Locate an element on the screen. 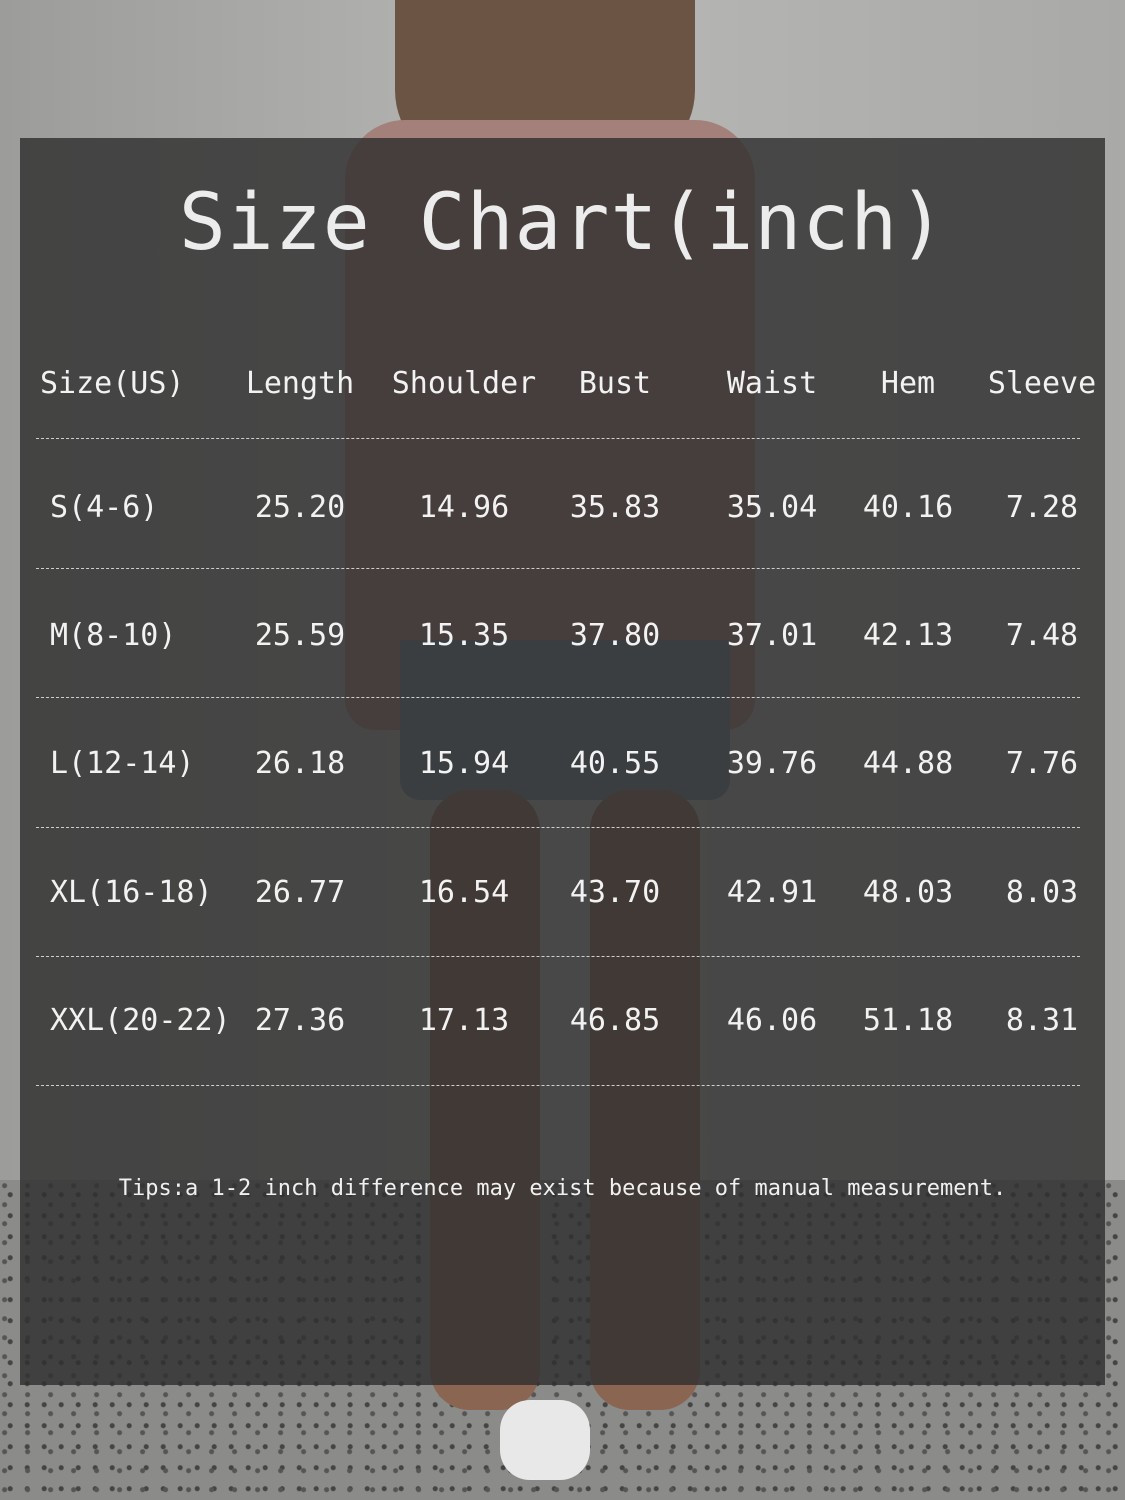  cell-hem: 42.13 is located at coordinates (908, 635).